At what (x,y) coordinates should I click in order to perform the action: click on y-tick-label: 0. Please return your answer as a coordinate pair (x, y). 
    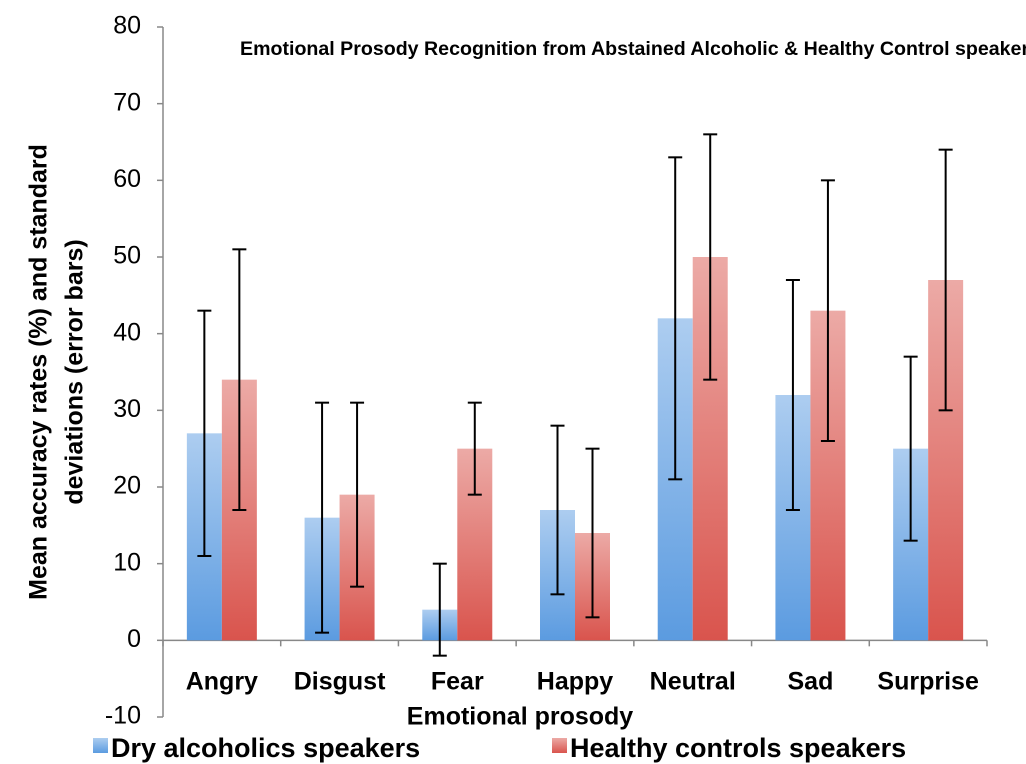
    Looking at the image, I should click on (134, 639).